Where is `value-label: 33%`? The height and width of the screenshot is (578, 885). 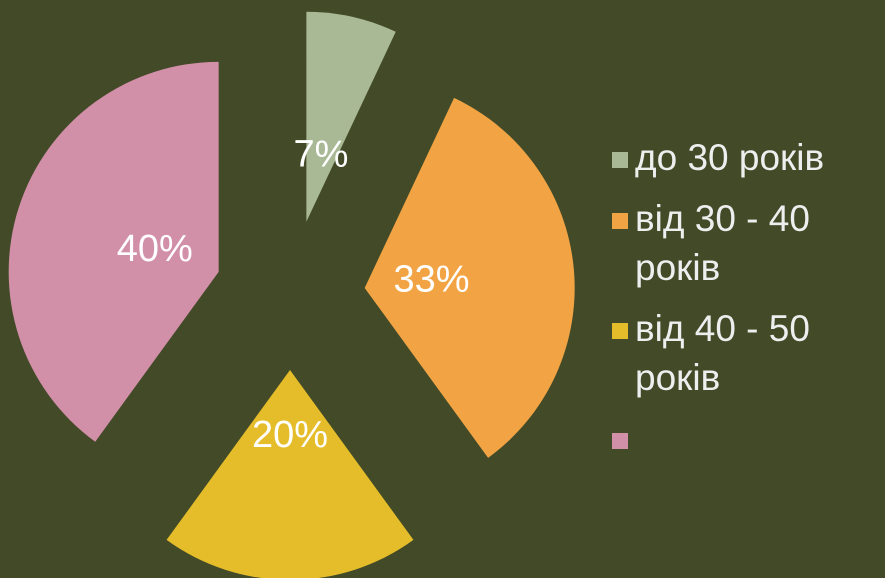 value-label: 33% is located at coordinates (432, 280).